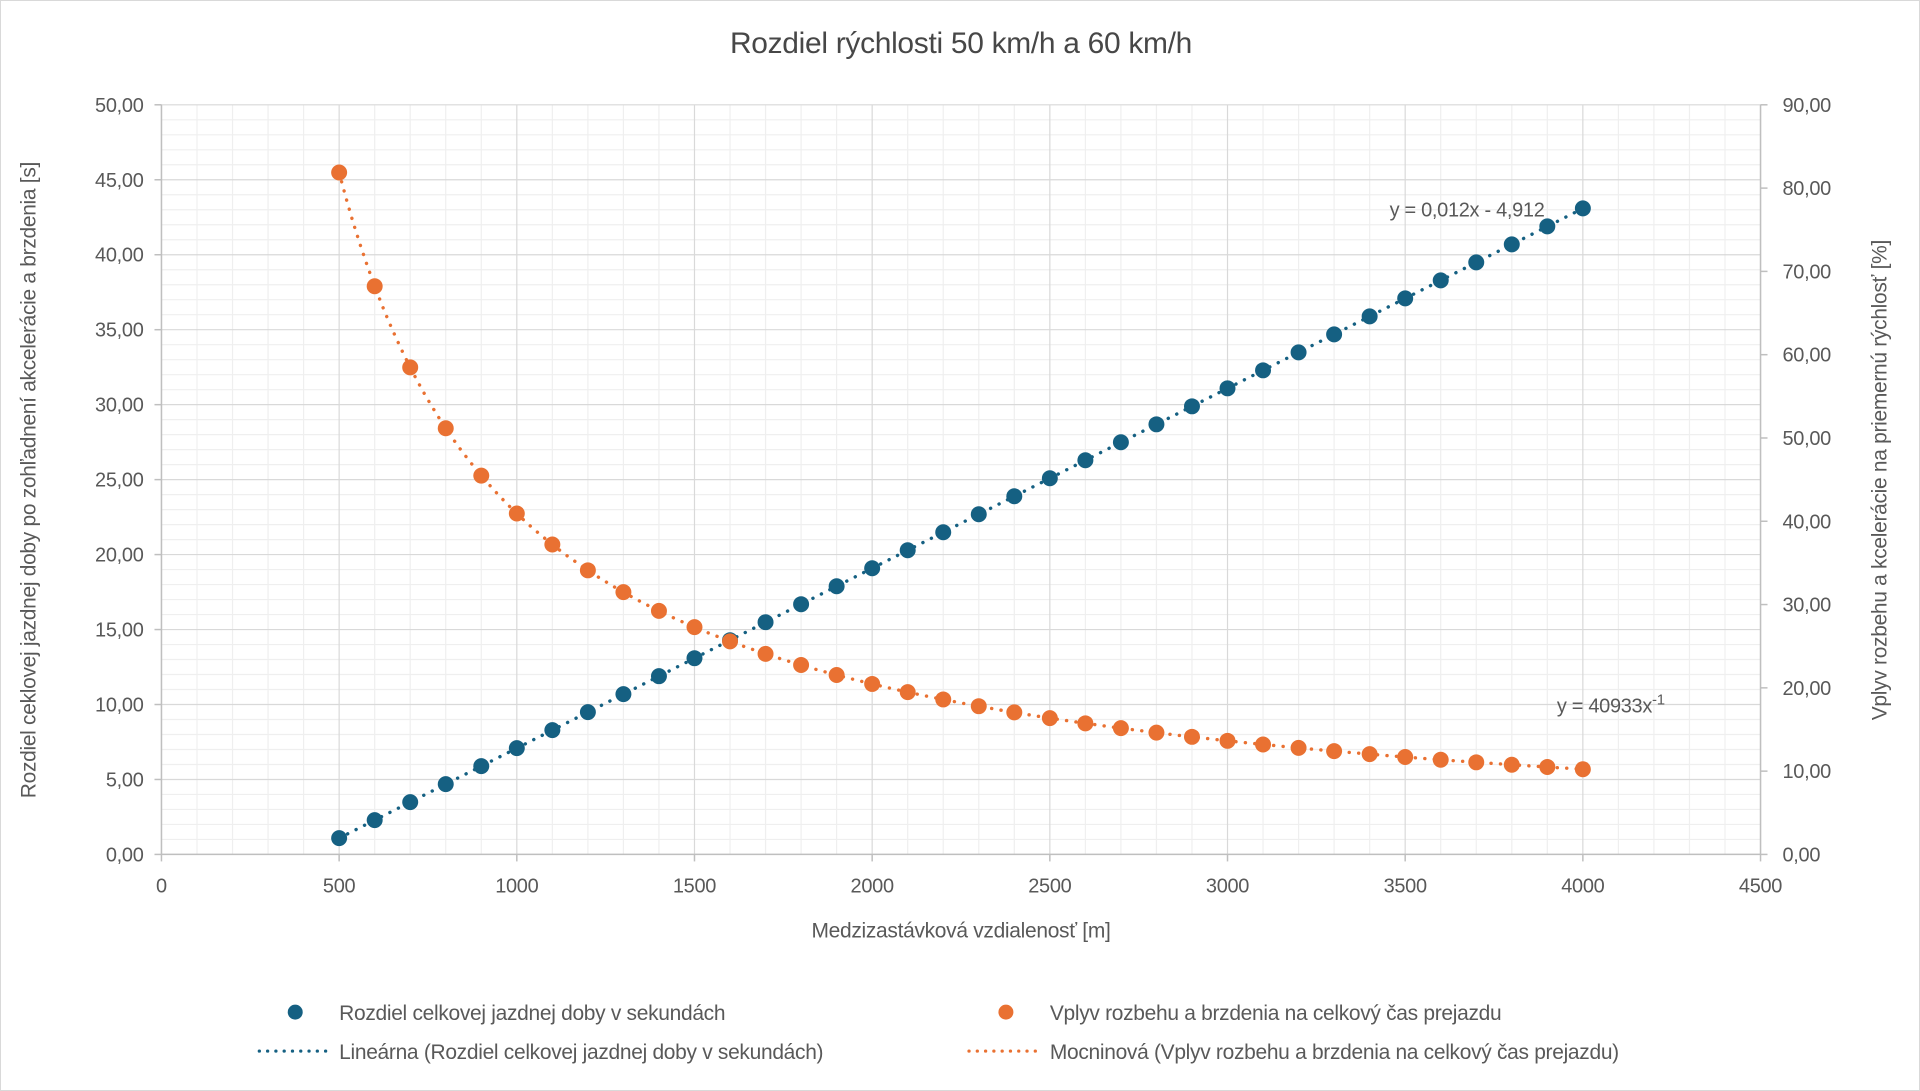  Describe the element at coordinates (1801, 855) in the screenshot. I see `right-tick-label: 0,00` at that location.